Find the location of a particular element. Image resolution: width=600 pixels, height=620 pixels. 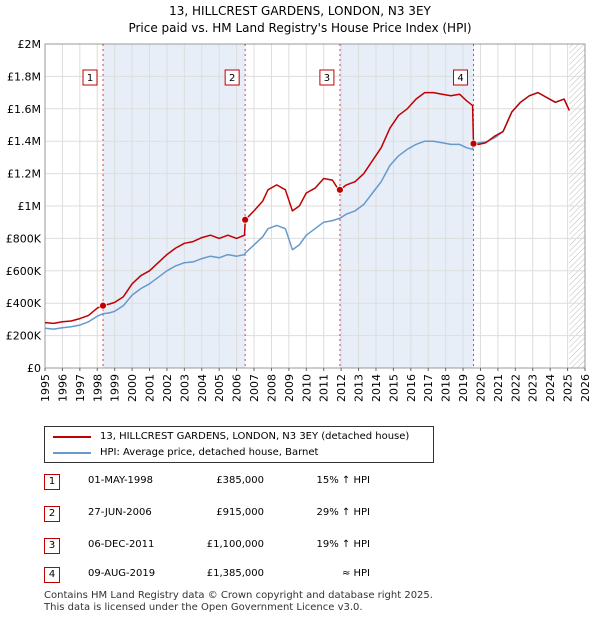

x-tick-label: 2019 is located at coordinates (463, 388).